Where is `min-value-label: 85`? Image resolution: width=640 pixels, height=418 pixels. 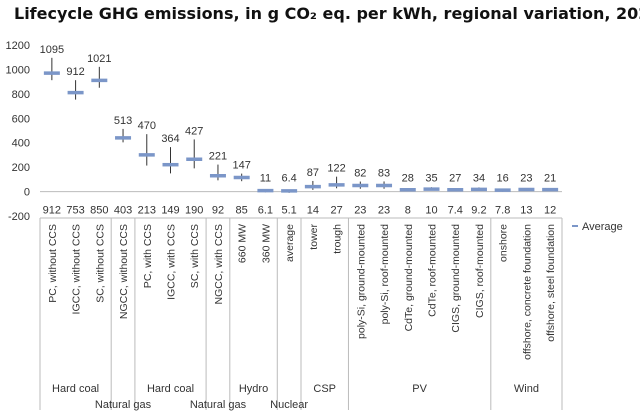
min-value-label: 85 is located at coordinates (242, 211).